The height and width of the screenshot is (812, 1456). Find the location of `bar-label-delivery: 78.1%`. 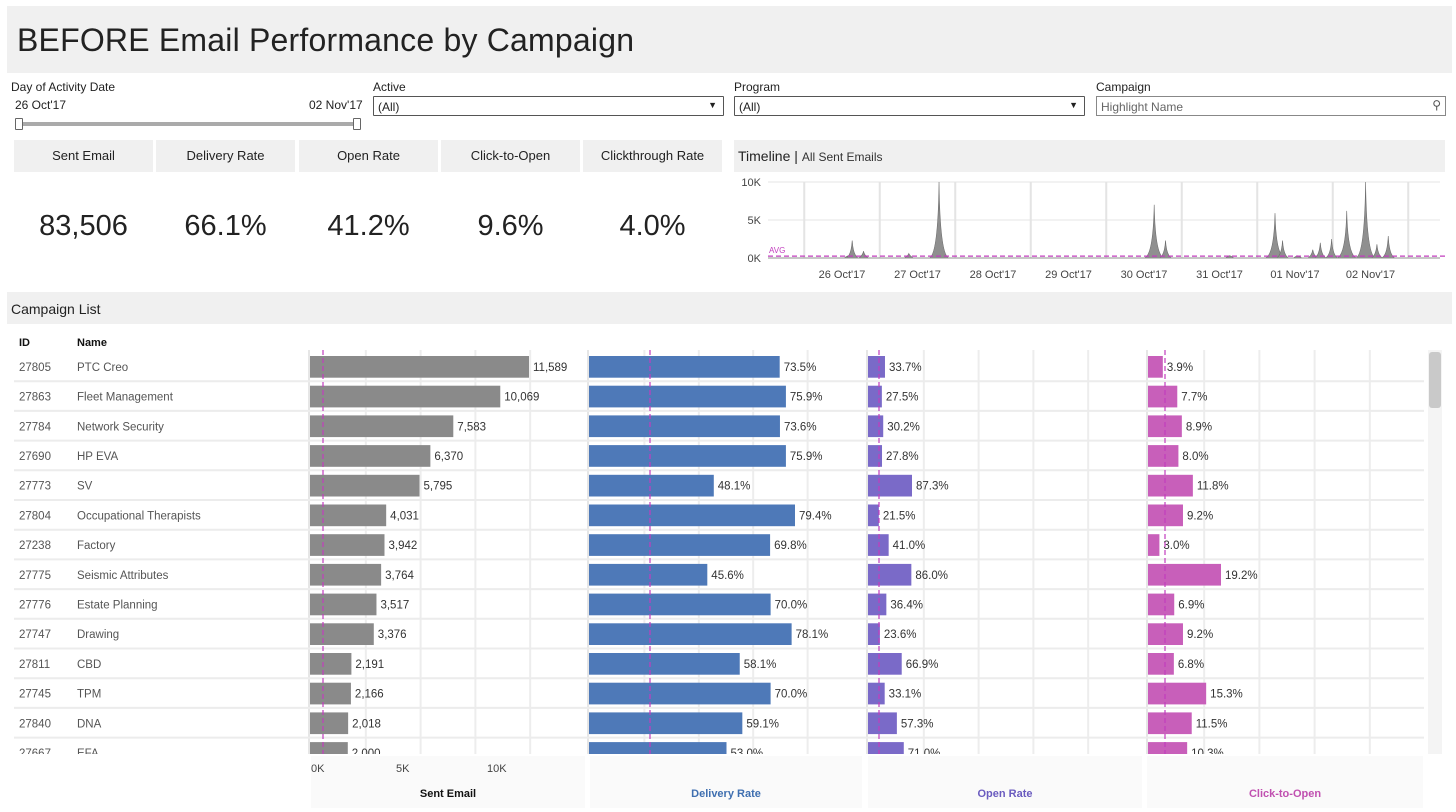

bar-label-delivery: 78.1% is located at coordinates (812, 635).